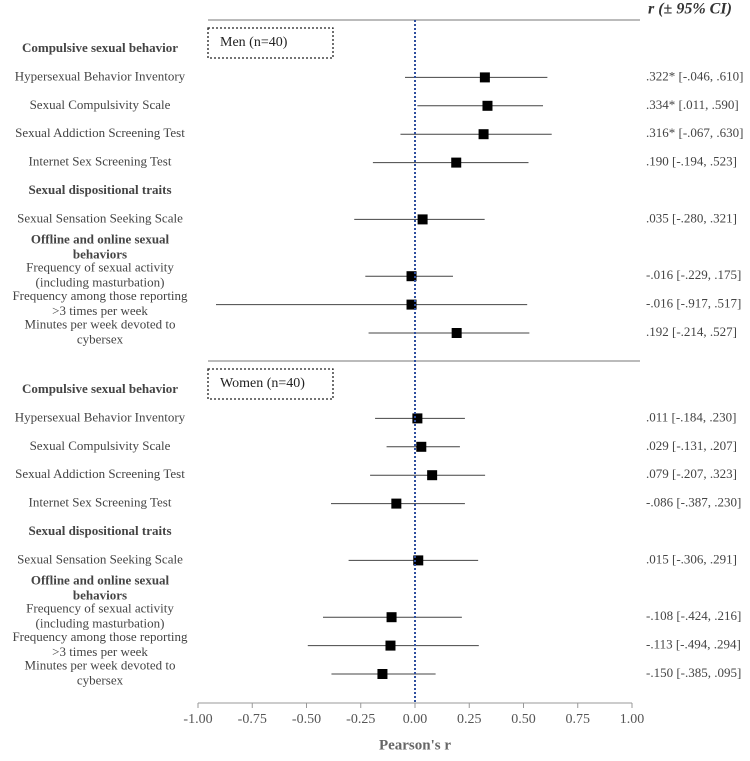  What do you see at coordinates (523, 719) in the screenshot?
I see `x-tick-label: 0.50` at bounding box center [523, 719].